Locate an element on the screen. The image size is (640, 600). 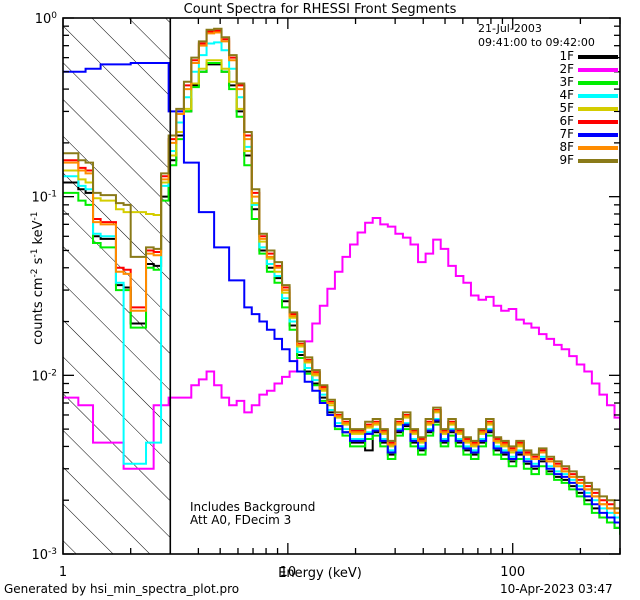
legend-item-9f: 9F is located at coordinates (530, 160).